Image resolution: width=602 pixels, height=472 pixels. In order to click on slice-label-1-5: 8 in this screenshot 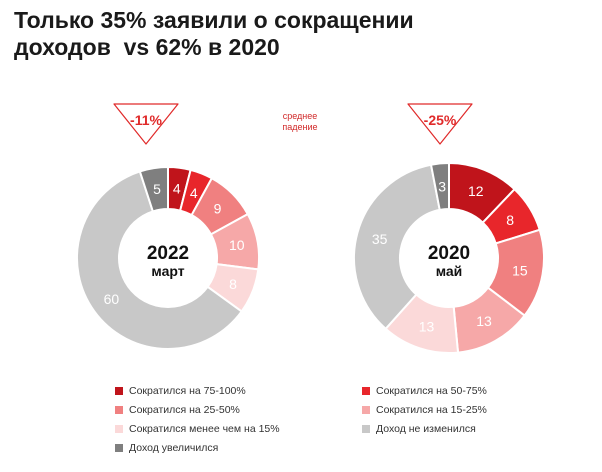, I will do `click(233, 284)`.